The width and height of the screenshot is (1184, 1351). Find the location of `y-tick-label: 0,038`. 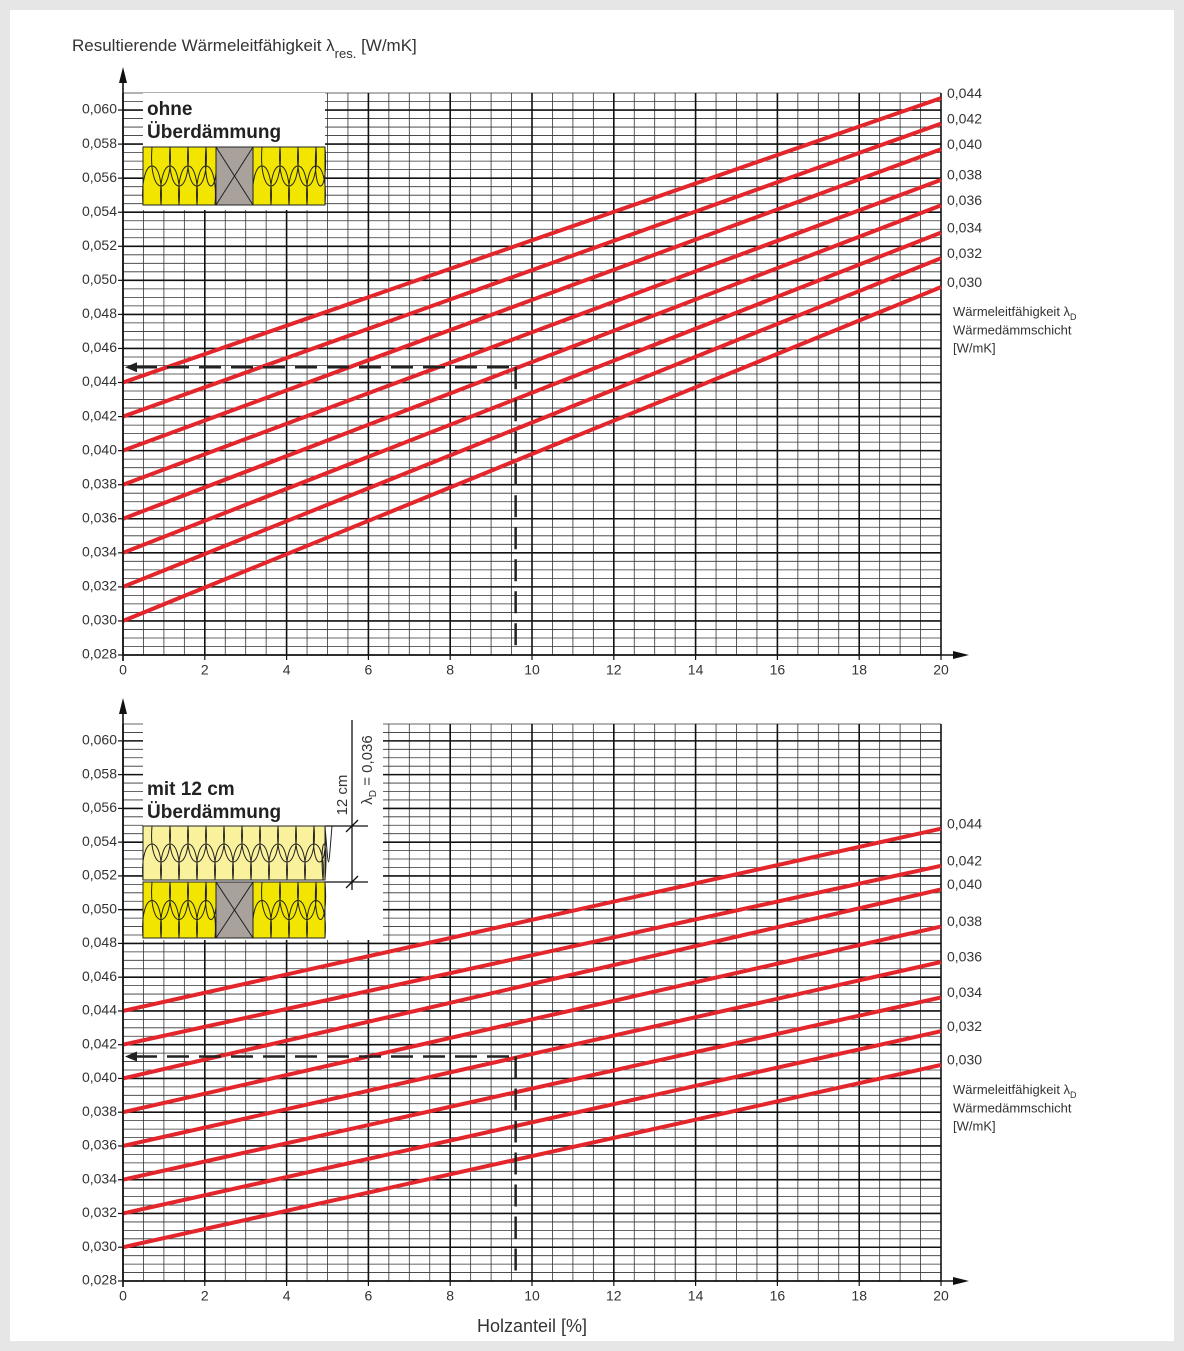

y-tick-label: 0,038 is located at coordinates (99, 483).